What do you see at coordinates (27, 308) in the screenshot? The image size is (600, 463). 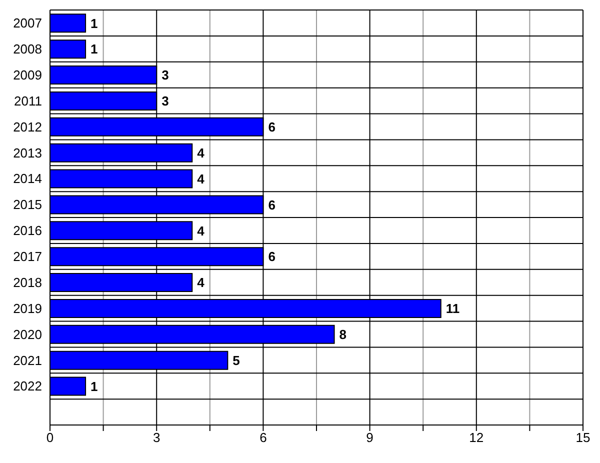 I see `y-tick-label: 2019` at bounding box center [27, 308].